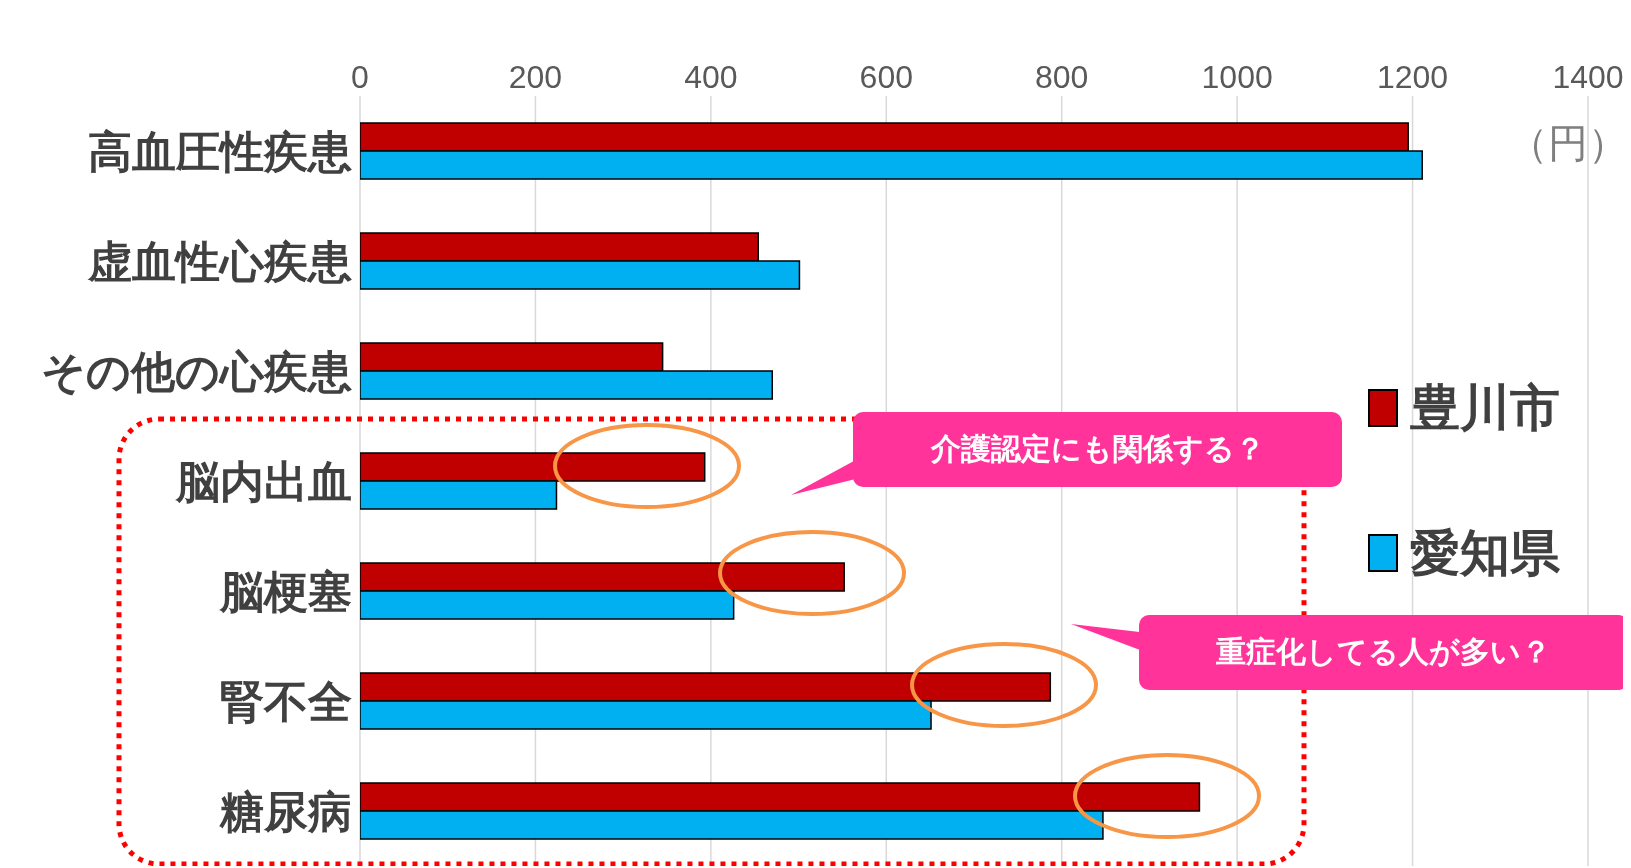 This screenshot has height=868, width=1631. I want to click on y-tick-label: その他の心疾患, so click(196, 371).